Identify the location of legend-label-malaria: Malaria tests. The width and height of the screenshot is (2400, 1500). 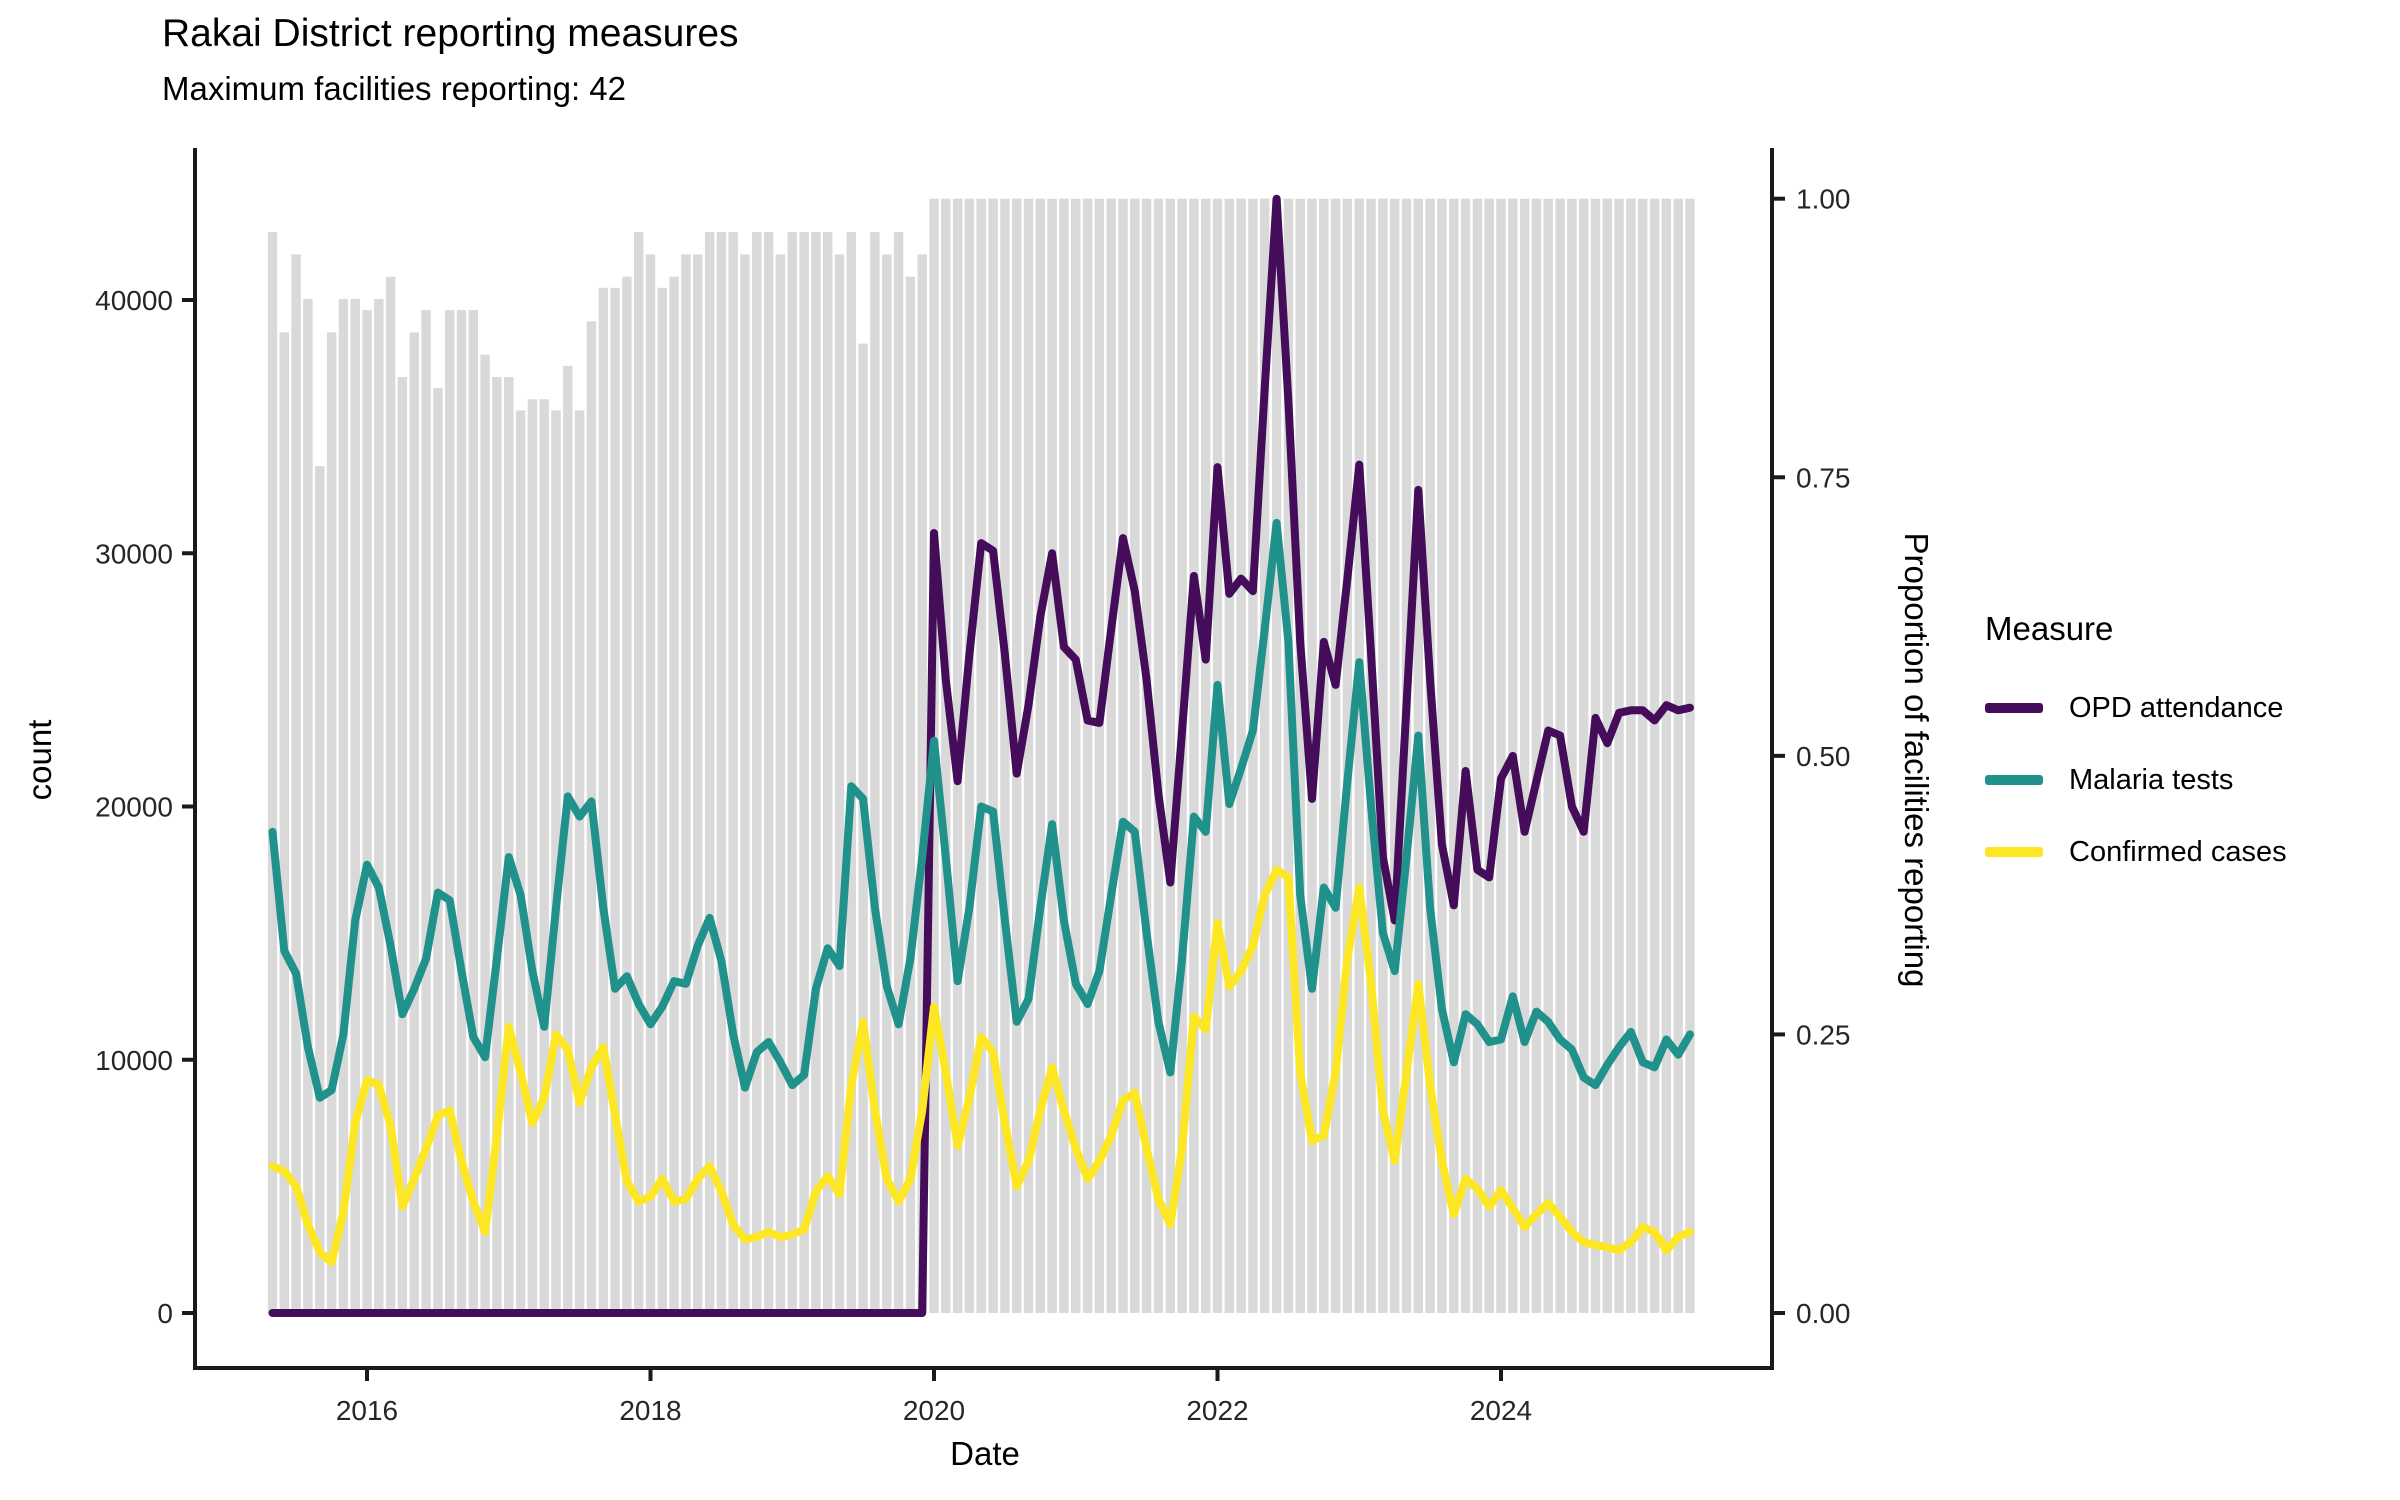
(2151, 779).